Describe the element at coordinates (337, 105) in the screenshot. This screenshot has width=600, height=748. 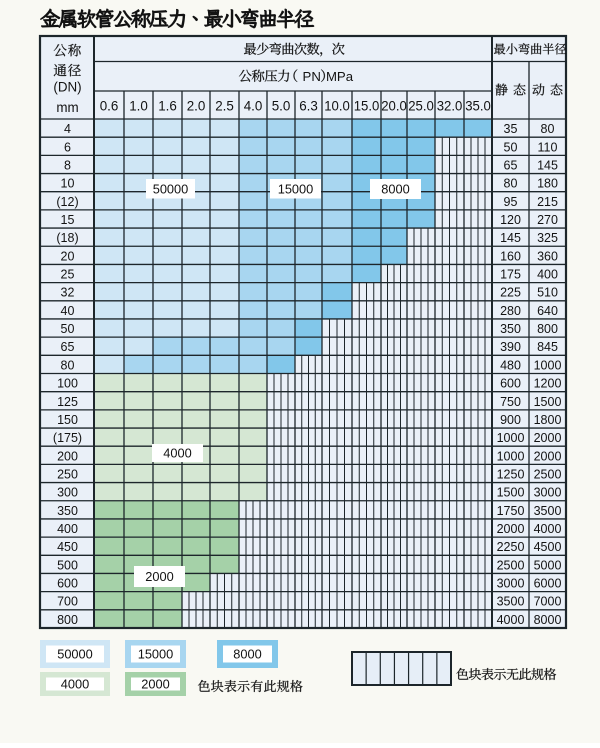
I see `svg-text: 10.0` at that location.